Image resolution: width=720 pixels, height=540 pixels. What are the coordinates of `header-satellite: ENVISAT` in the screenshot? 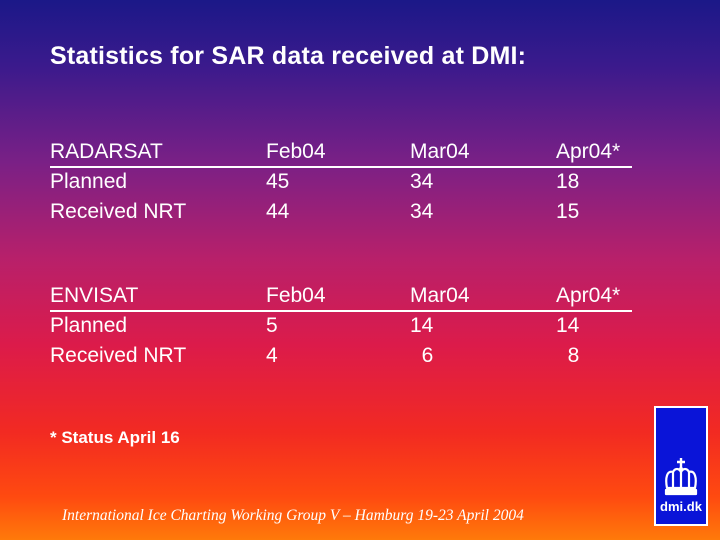 It's located at (94, 295).